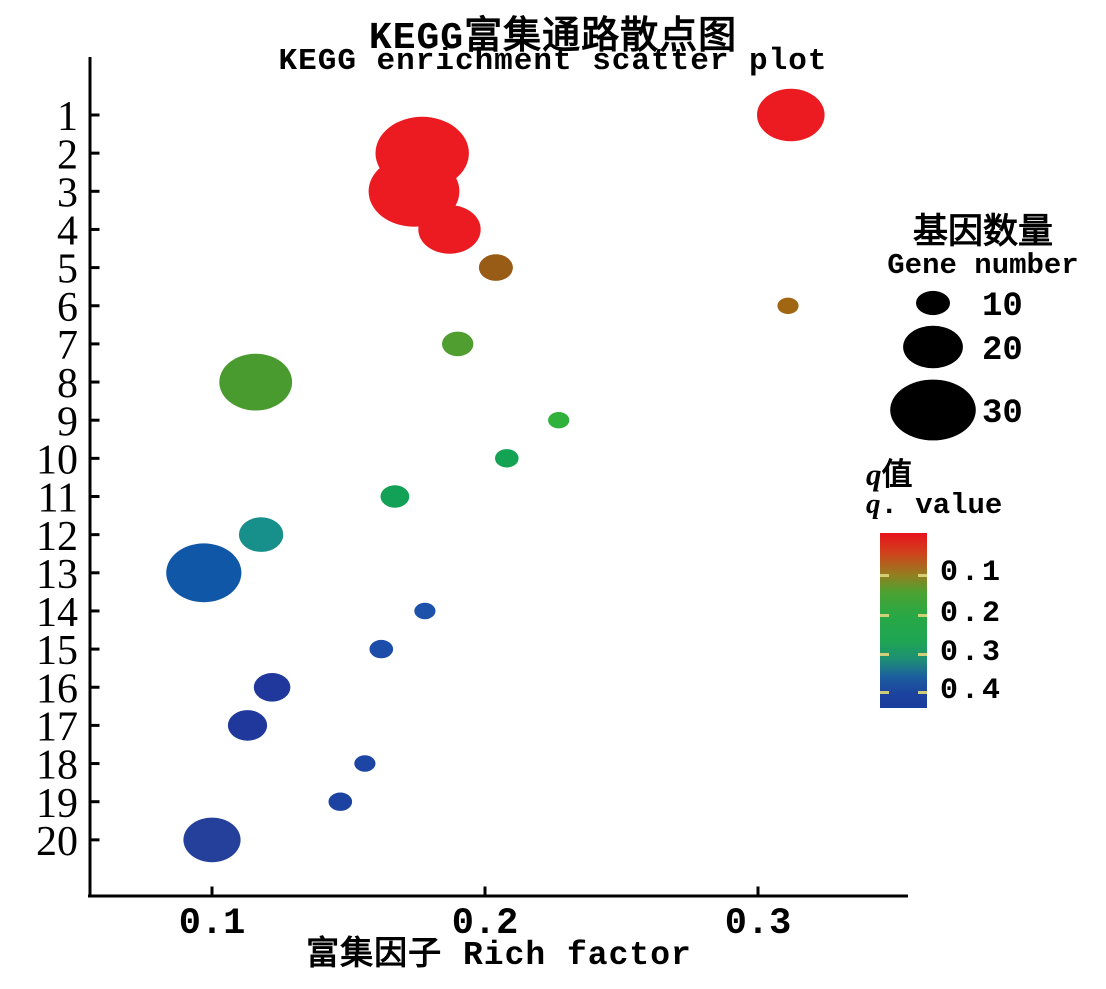  I want to click on size-legend-label: 10, so click(1002, 307).